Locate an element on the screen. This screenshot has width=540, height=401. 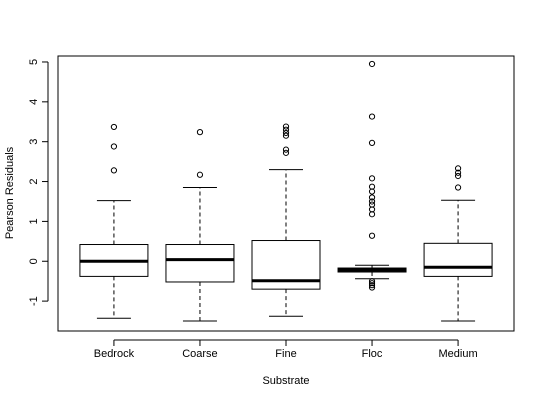
x-axis: Bedrock Coarse Fine Floc Medium is located at coordinates (286, 349).